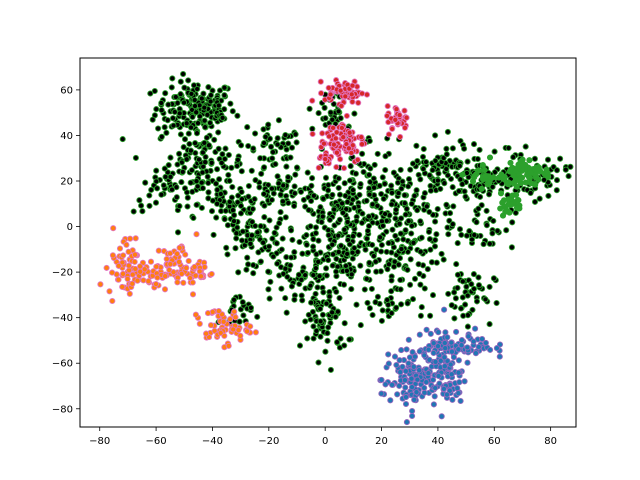 The image size is (640, 480). I want to click on y-axis: −80 −60 −40 −20 0 20 40 60, so click(66, 250).